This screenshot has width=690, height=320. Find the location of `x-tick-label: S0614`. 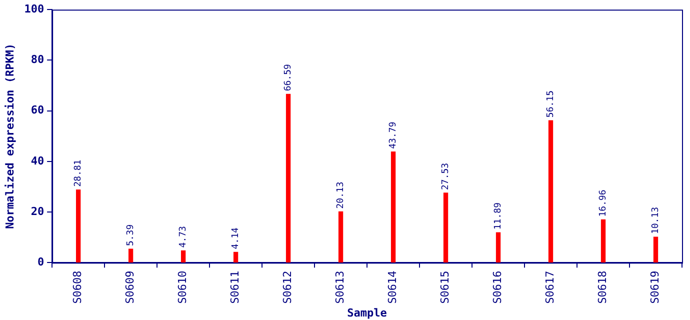

x-tick-label: S0614 is located at coordinates (393, 287).